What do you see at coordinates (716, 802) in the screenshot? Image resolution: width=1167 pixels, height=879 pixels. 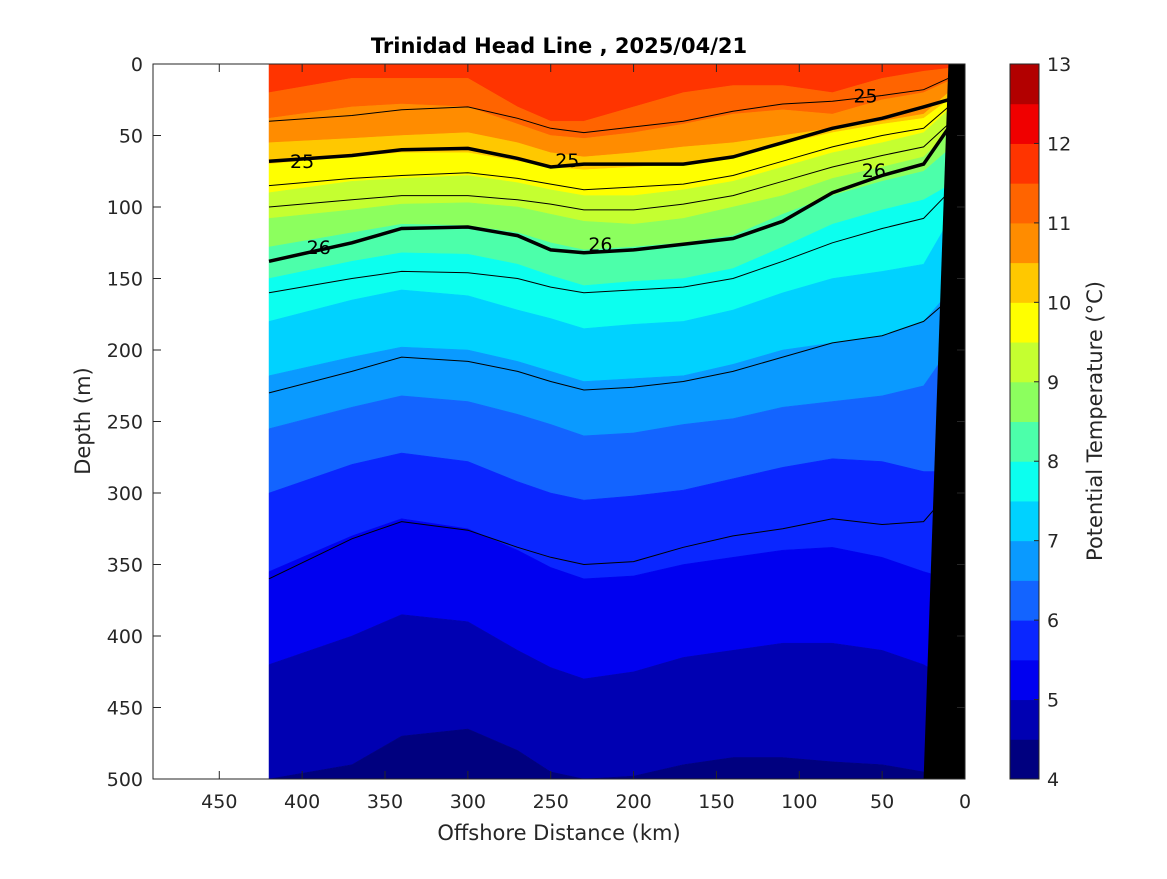 I see `x-tick-label: 150` at bounding box center [716, 802].